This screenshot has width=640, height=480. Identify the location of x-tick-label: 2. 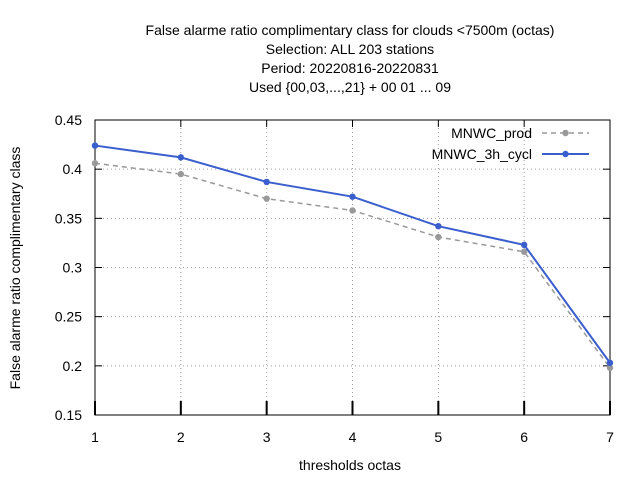
(181, 437).